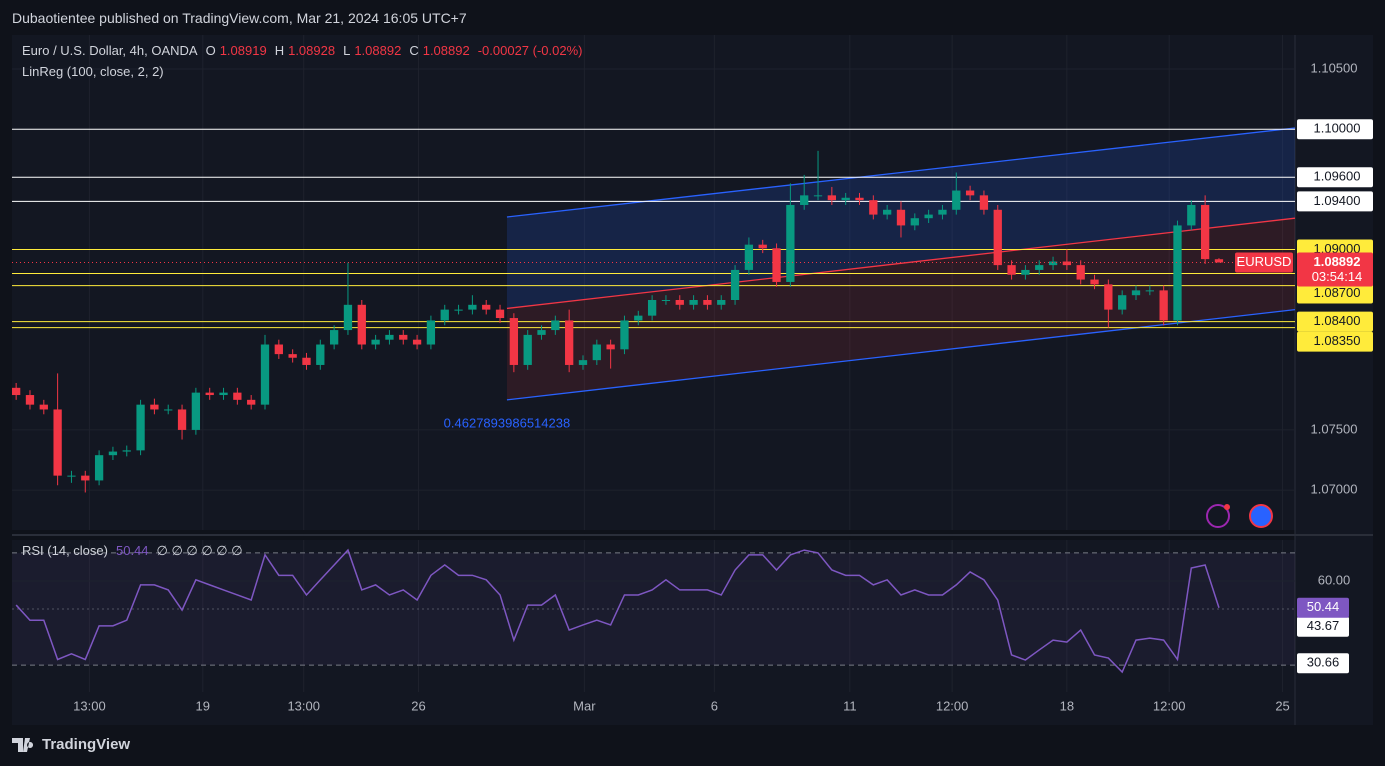 Image resolution: width=1385 pixels, height=766 pixels. I want to click on price-tag, so click(1335, 269).